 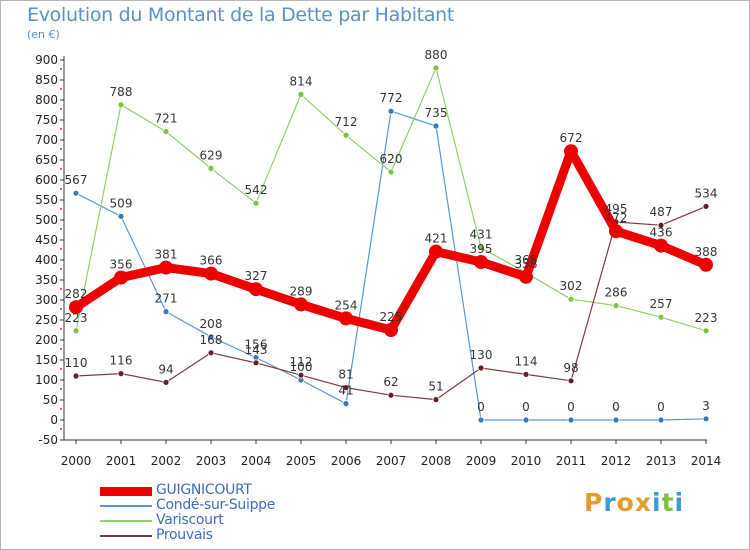 I want to click on data-label: 116, so click(x=121, y=361).